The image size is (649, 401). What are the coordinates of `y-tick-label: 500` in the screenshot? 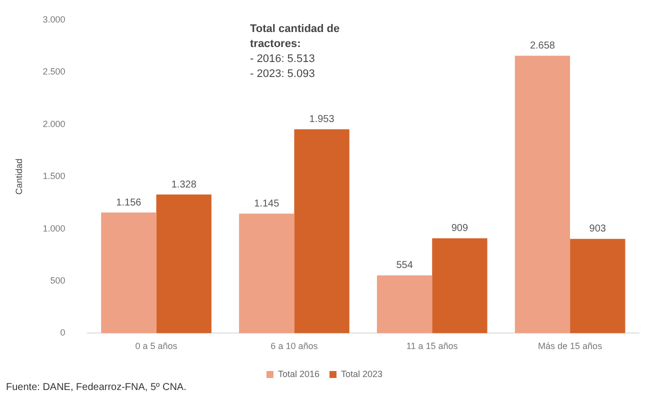 It's located at (58, 280).